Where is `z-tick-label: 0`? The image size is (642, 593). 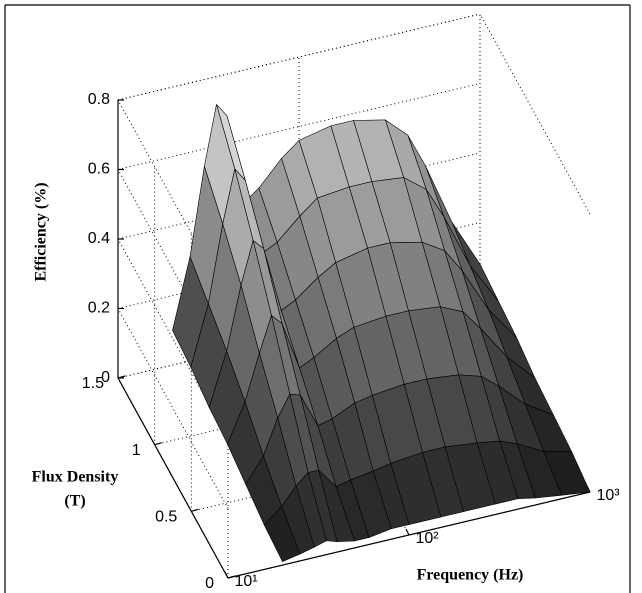 z-tick-label: 0 is located at coordinates (105, 377).